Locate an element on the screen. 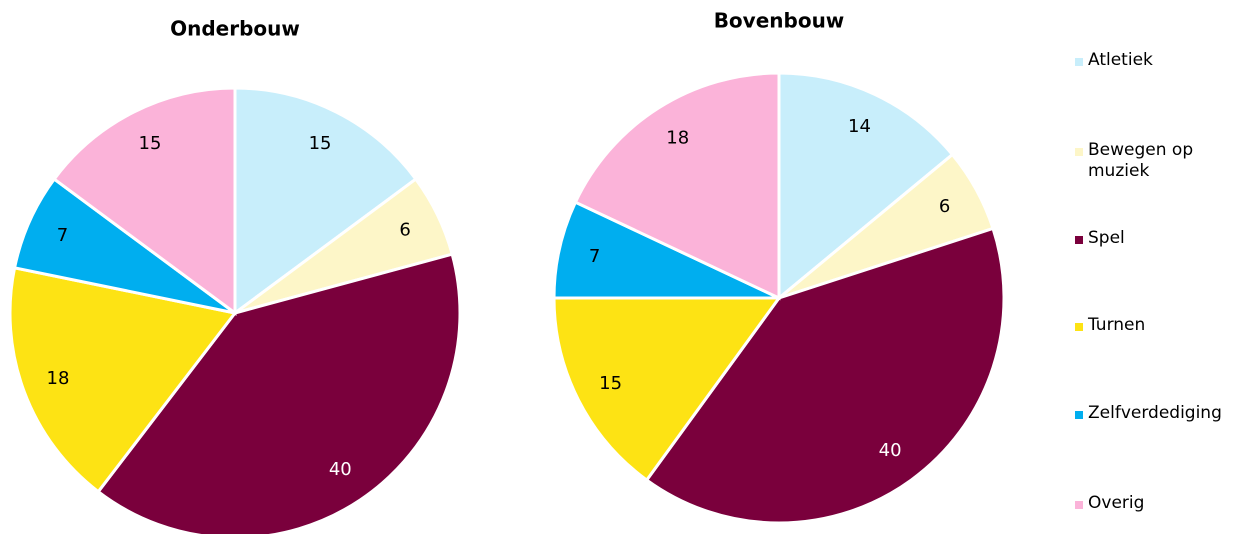 This screenshot has height=534, width=1257. legend-item: Spel is located at coordinates (1150, 238).